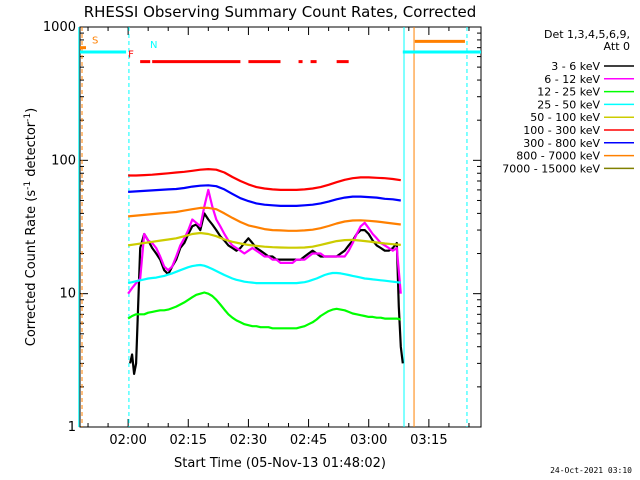  Describe the element at coordinates (188, 440) in the screenshot. I see `x-tick-label: 02:15` at that location.